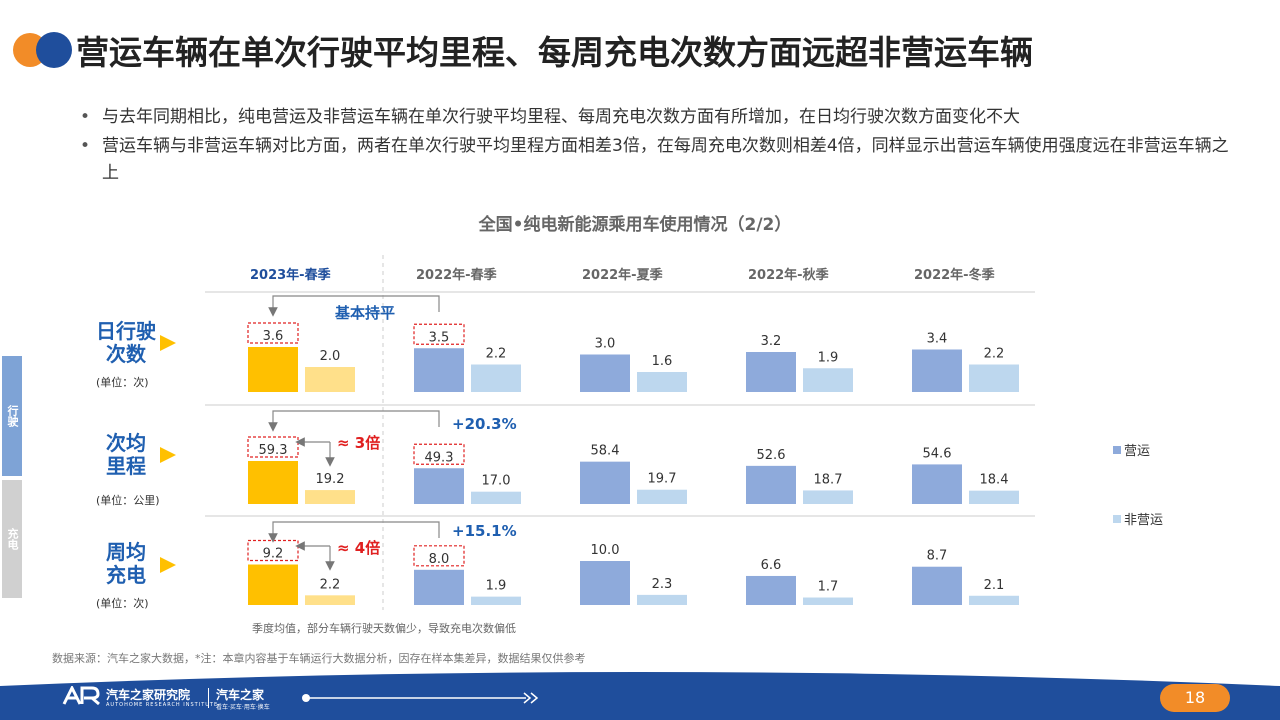 This screenshot has width=1280, height=720. Describe the element at coordinates (330, 356) in the screenshot. I see `data-label: 2.0` at that location.